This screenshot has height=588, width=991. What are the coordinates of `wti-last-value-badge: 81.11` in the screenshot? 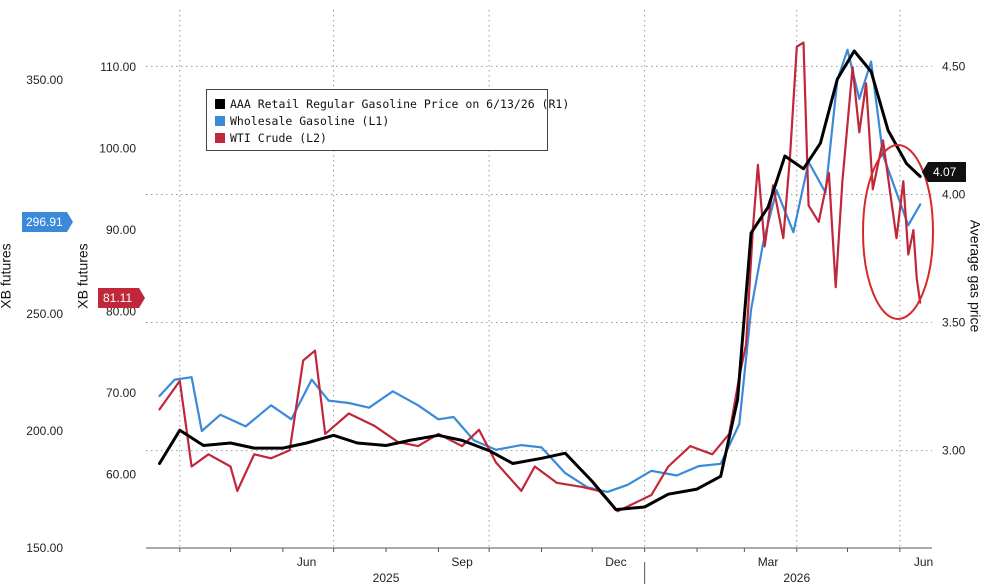 It's located at (121, 298).